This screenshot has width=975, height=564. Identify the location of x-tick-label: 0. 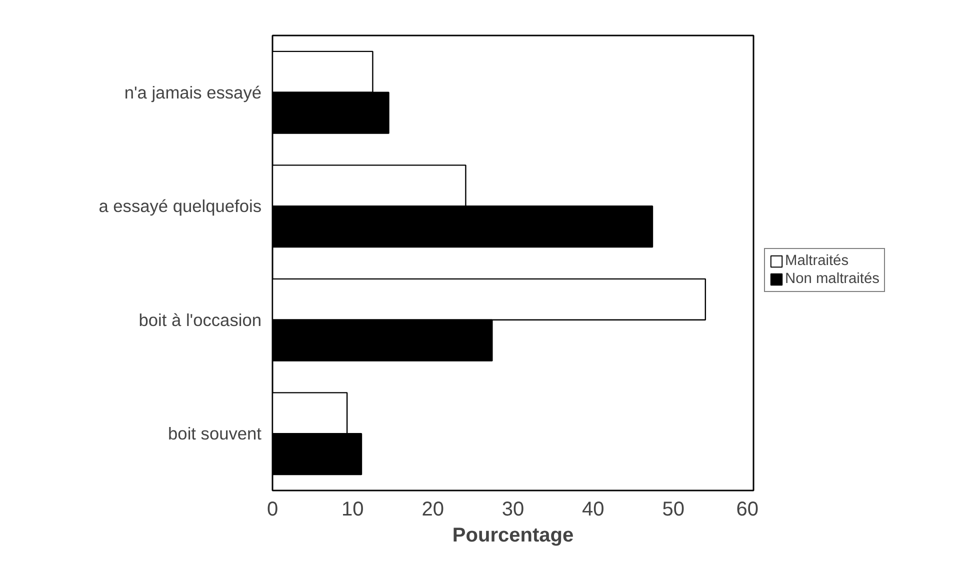
(272, 509).